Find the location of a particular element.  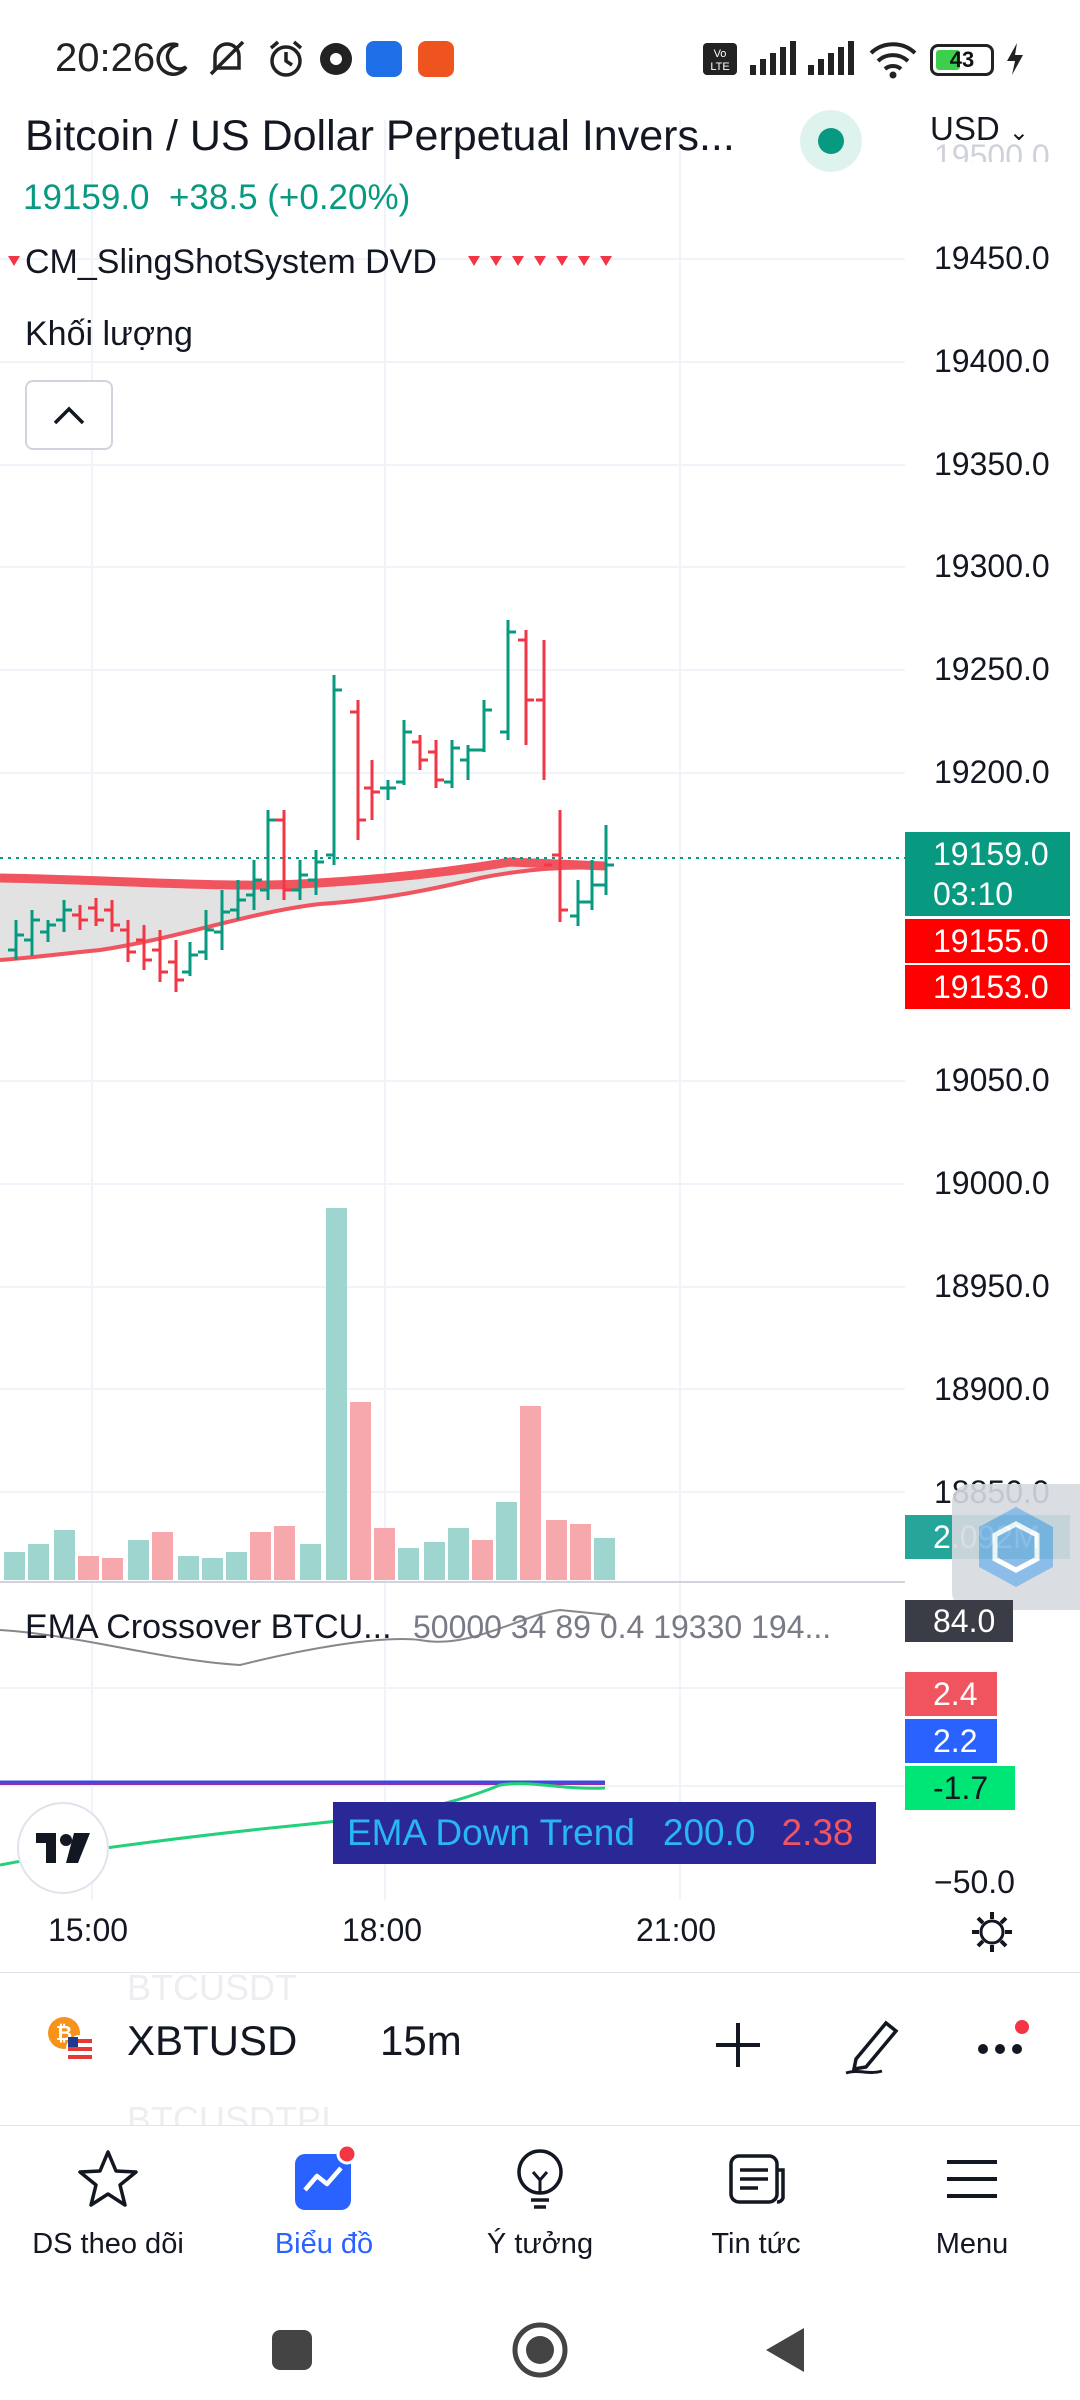

currency-selector: USD ⌄ is located at coordinates (979, 129).